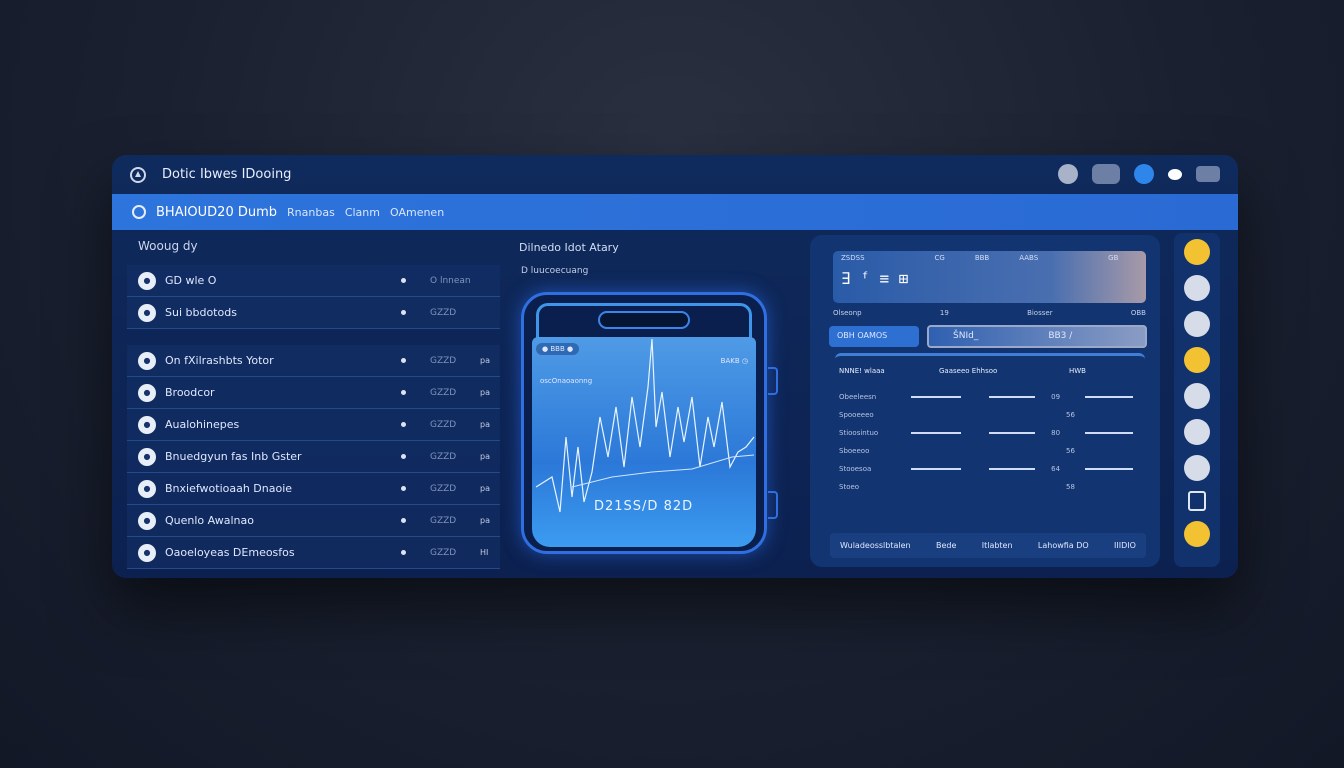 Image resolution: width=1344 pixels, height=768 pixels. I want to click on item-label: Broodcor, so click(190, 392).